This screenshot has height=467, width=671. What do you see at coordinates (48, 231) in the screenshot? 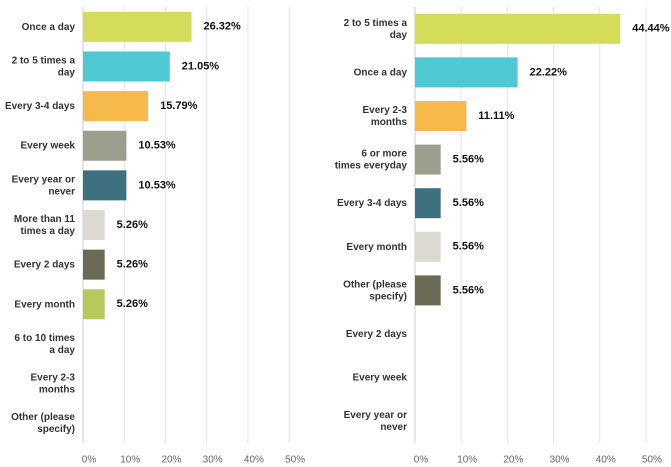
I see `category-line: times a day` at bounding box center [48, 231].